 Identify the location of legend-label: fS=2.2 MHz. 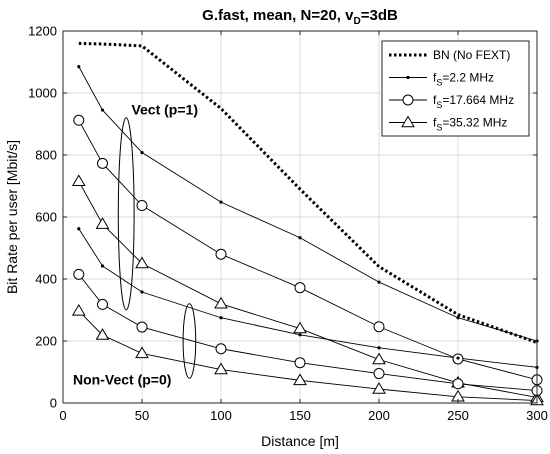
(463, 79).